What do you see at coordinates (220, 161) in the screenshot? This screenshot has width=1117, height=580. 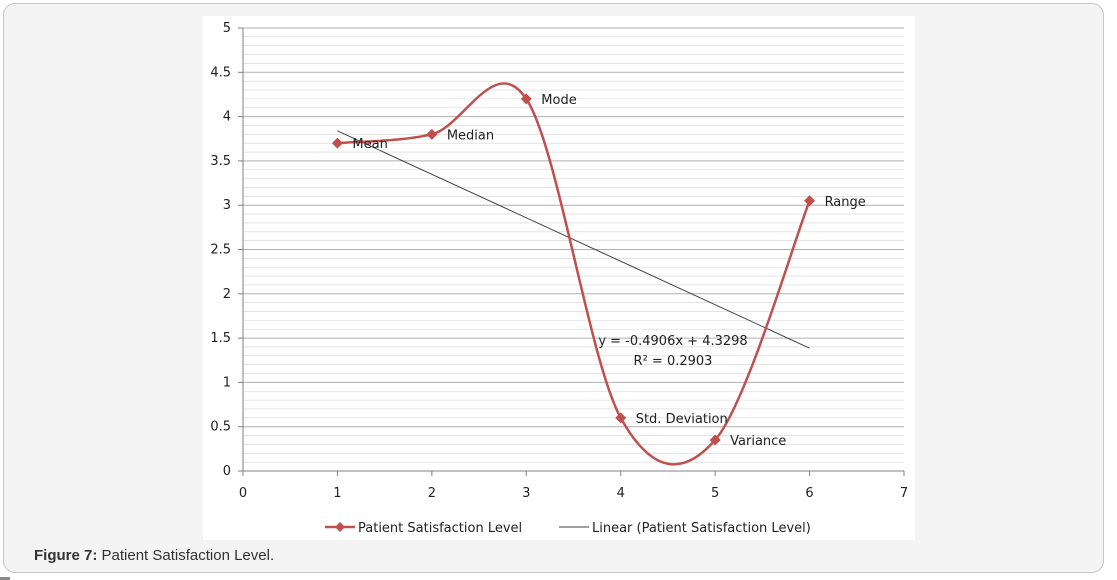 I see `y-tick-label: 3.5` at bounding box center [220, 161].